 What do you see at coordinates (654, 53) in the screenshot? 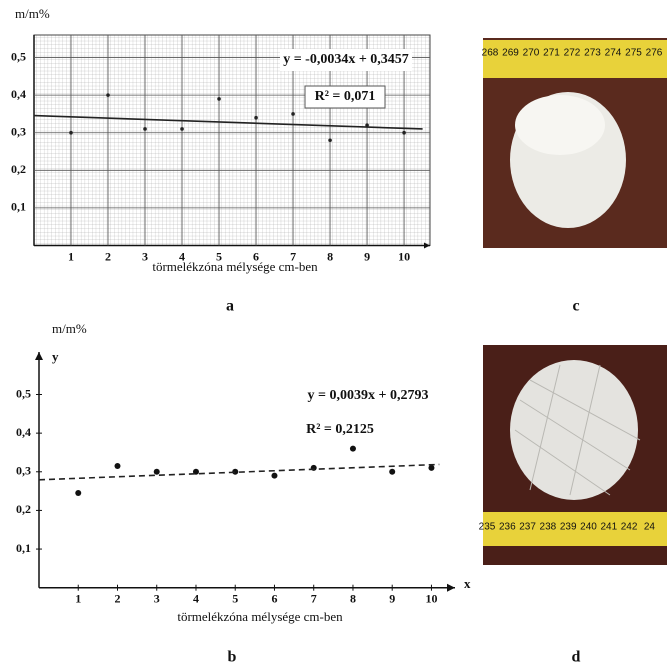
I see `ruler-number: 276` at bounding box center [654, 53].